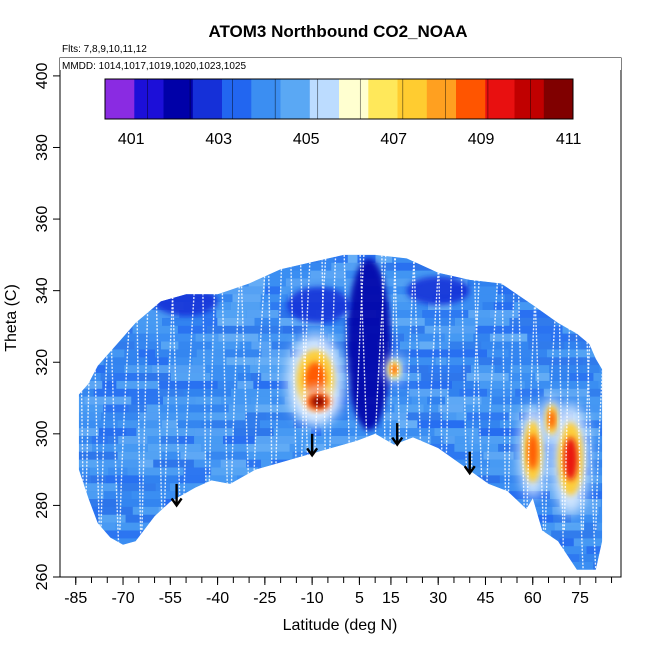 Image resolution: width=650 pixels, height=650 pixels. Describe the element at coordinates (350, 139) in the screenshot. I see `colorbar-ticks: 401 403 405 407 409 411` at that location.